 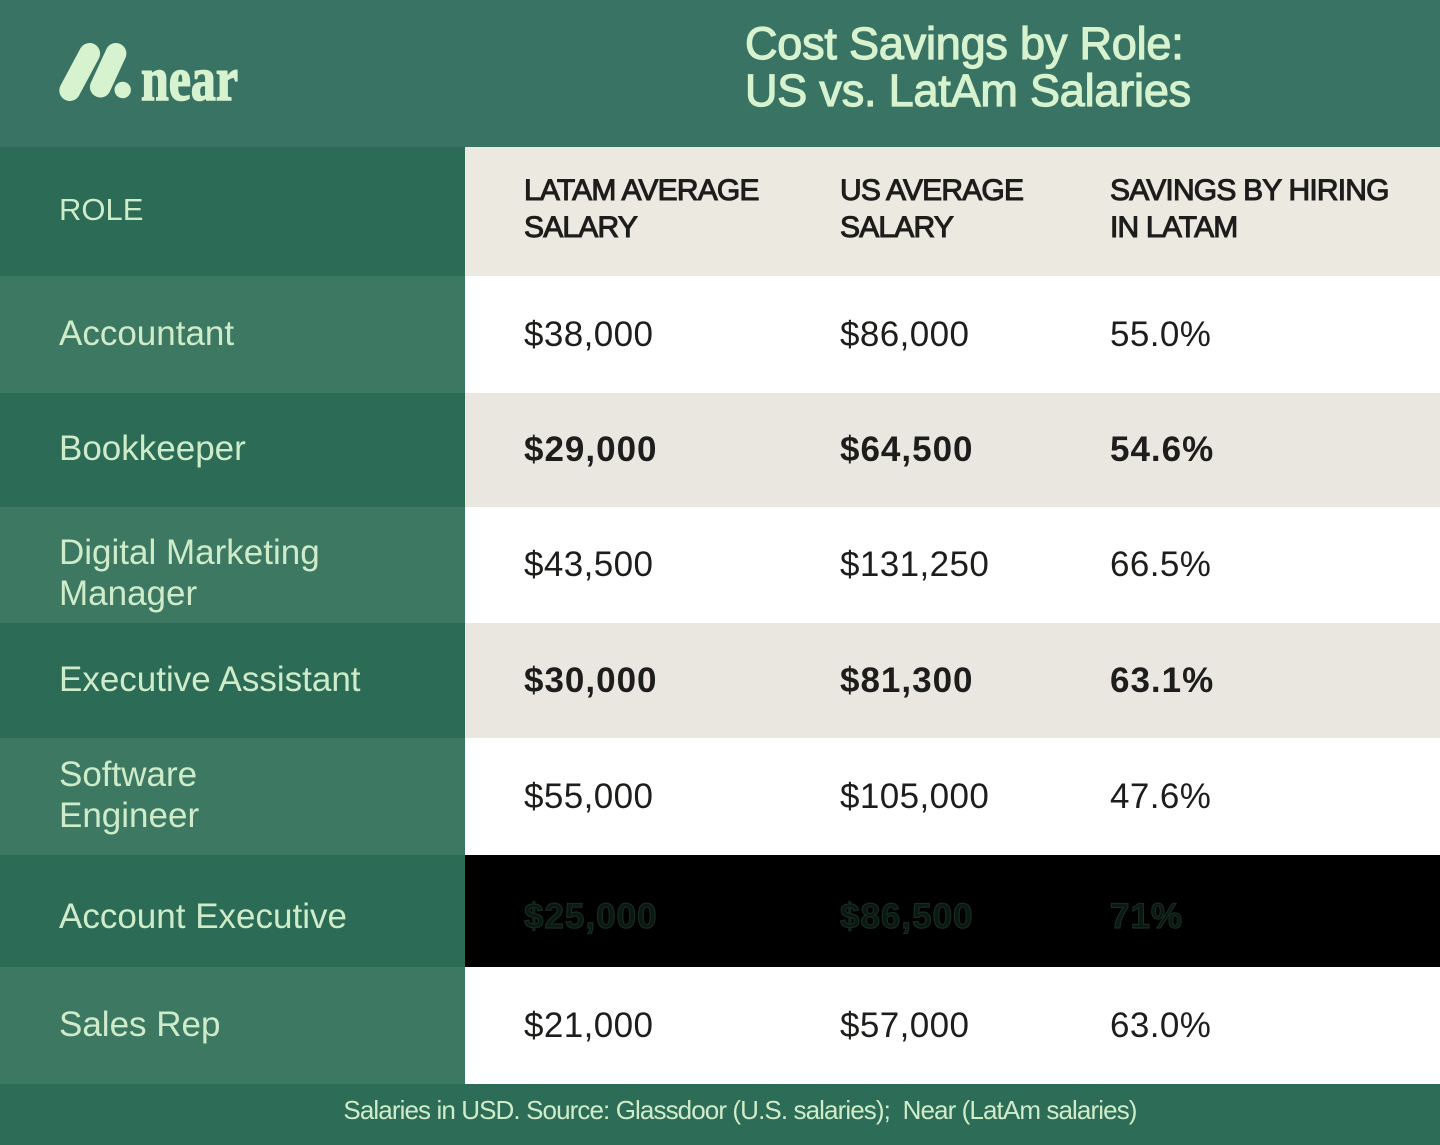 I want to click on svg-text: near, so click(x=189, y=80).